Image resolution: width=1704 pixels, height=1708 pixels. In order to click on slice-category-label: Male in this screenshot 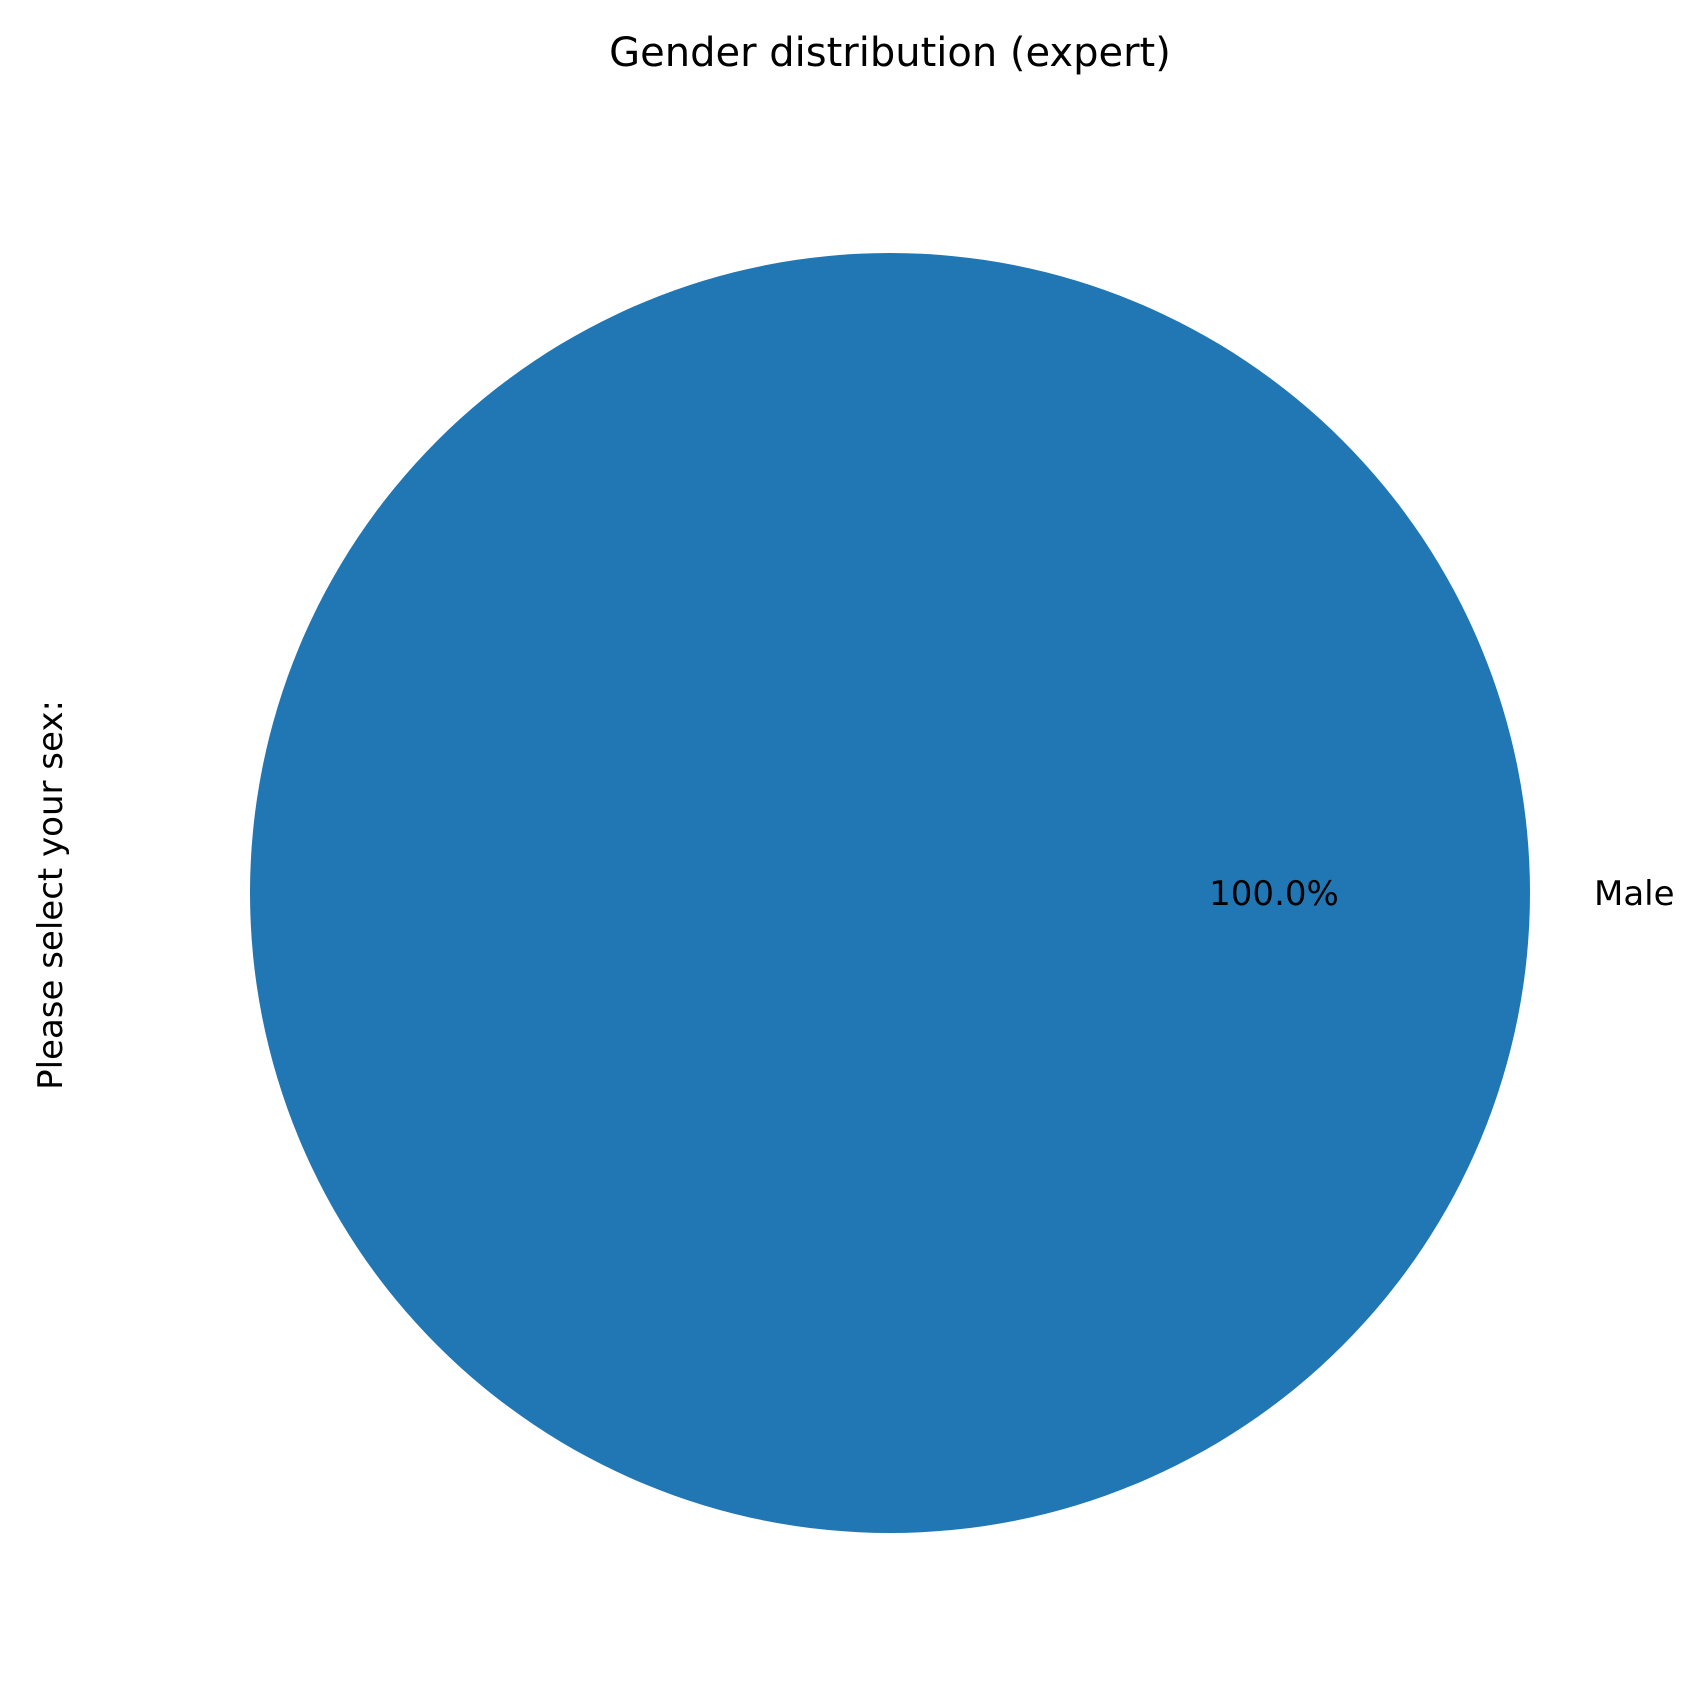, I will do `click(1634, 894)`.